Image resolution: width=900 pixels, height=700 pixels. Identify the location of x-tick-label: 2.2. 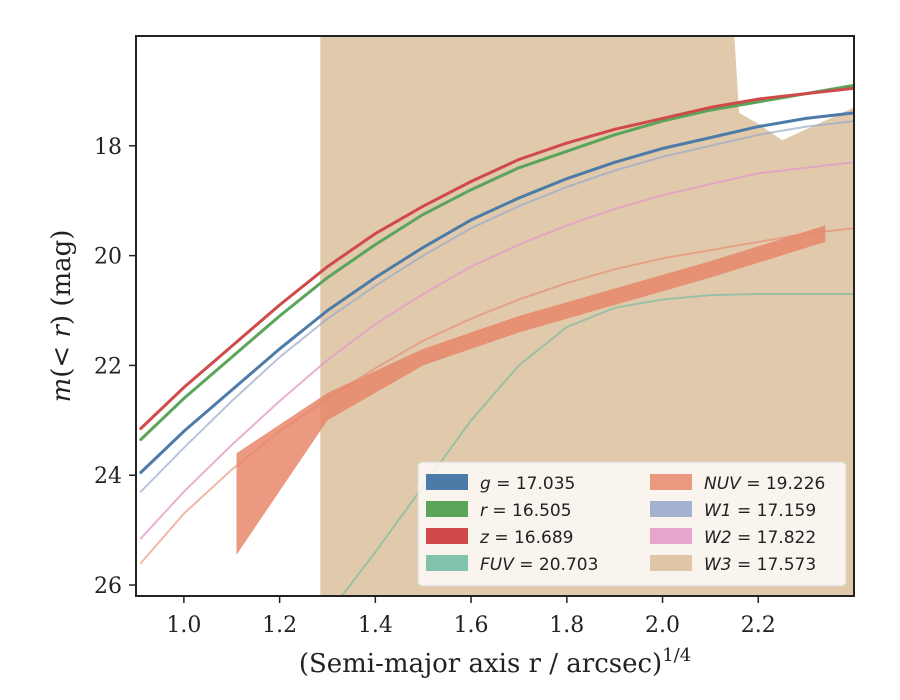
(758, 625).